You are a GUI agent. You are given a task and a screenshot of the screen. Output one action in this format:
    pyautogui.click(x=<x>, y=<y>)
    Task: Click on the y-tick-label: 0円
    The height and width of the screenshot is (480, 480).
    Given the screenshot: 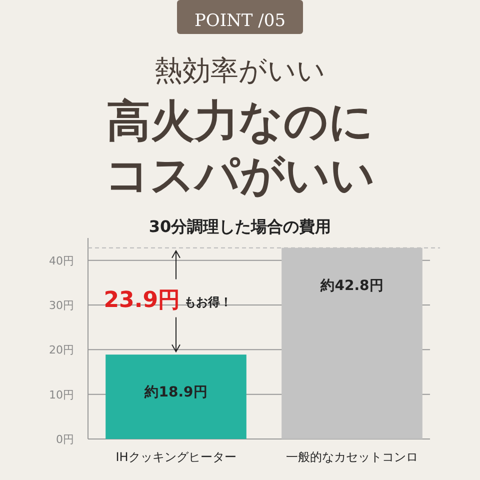 What is the action you would take?
    pyautogui.click(x=65, y=439)
    